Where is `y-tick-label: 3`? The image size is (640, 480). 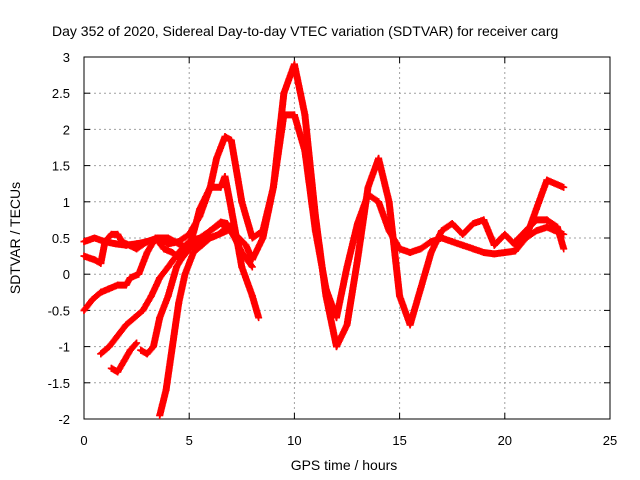 y-tick-label: 3 is located at coordinates (66, 57).